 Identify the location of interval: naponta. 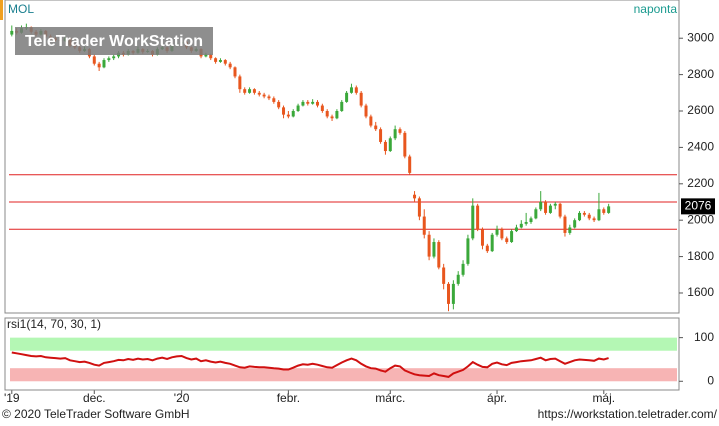
(656, 9).